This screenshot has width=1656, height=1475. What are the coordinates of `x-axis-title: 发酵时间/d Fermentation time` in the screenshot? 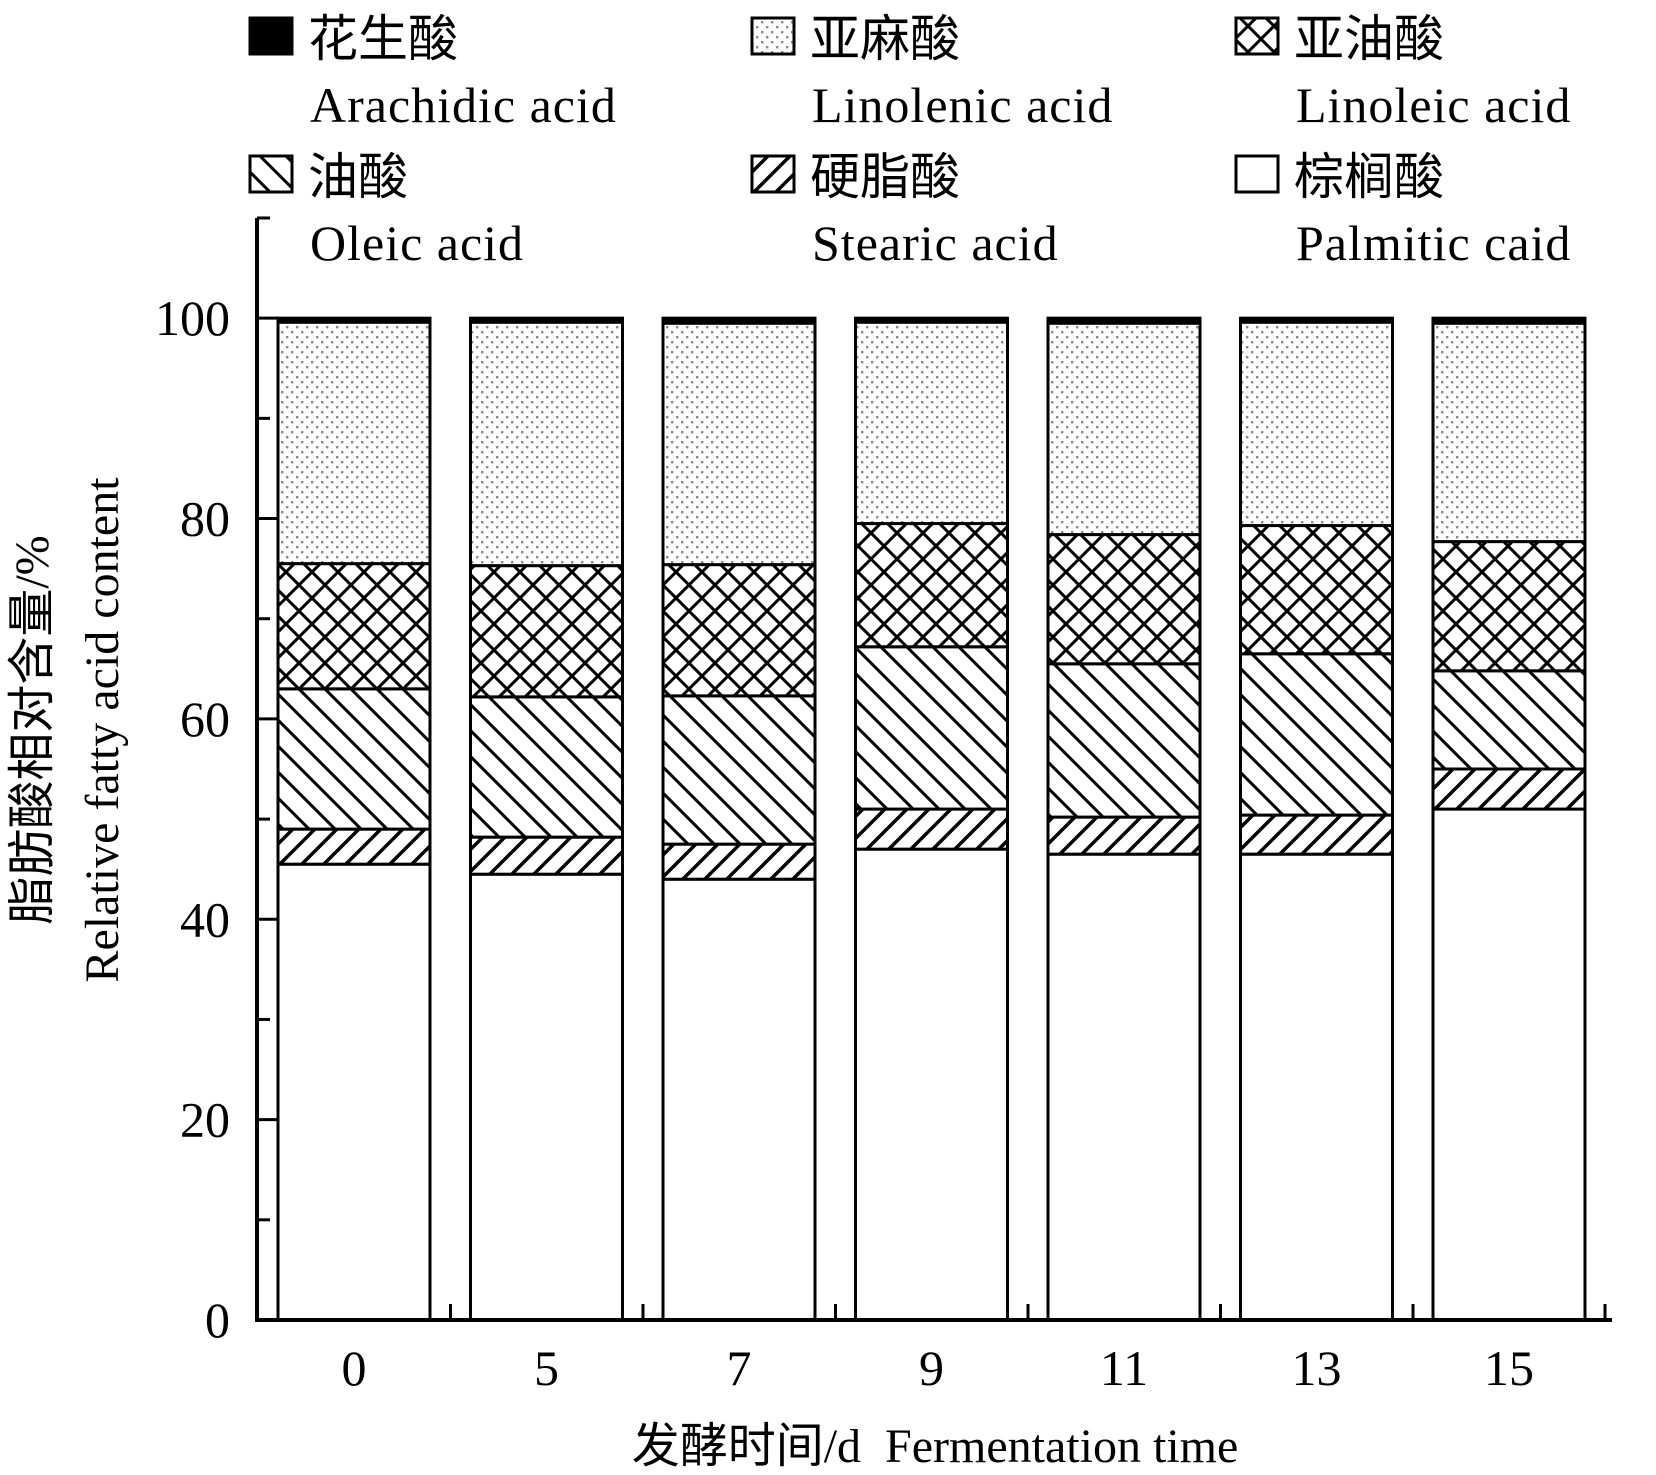 It's located at (935, 1446).